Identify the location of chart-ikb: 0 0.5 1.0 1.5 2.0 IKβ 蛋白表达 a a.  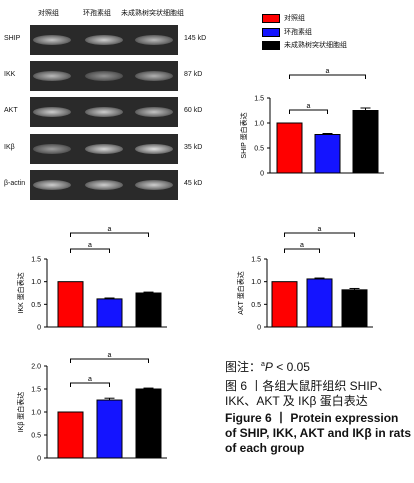
(97, 411).